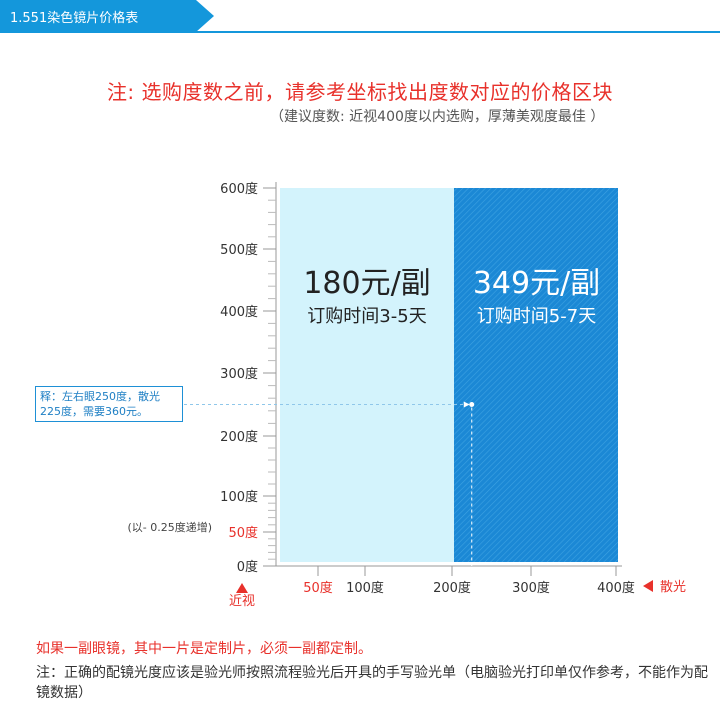 This screenshot has height=725, width=720. What do you see at coordinates (243, 533) in the screenshot?
I see `y-tick-label: 50度` at bounding box center [243, 533].